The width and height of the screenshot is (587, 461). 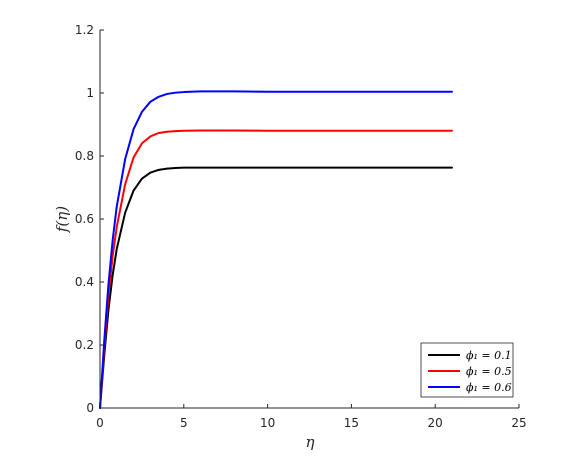 I want to click on legend: ϕ₁ = 0.1 ϕ₁ = 0.5 ϕ₁ = 0.6, so click(x=467, y=370).